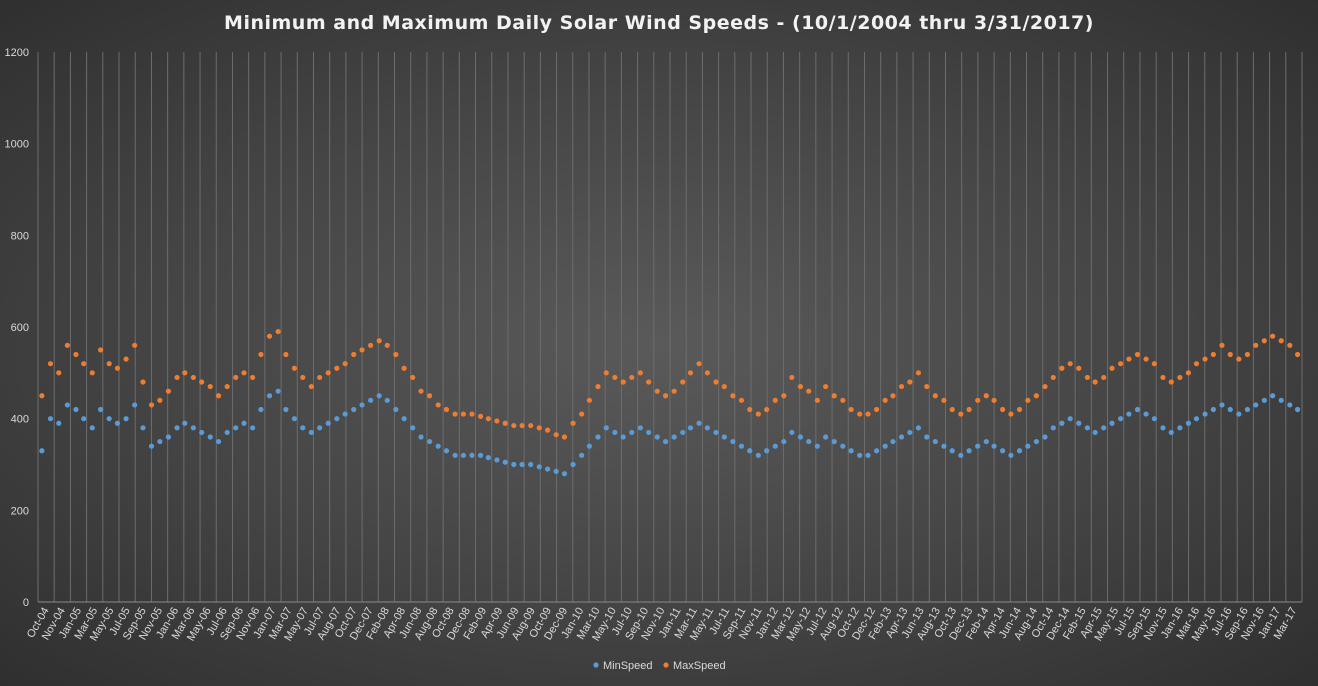 The image size is (1318, 686). I want to click on y-tick-label: 600, so click(20, 328).